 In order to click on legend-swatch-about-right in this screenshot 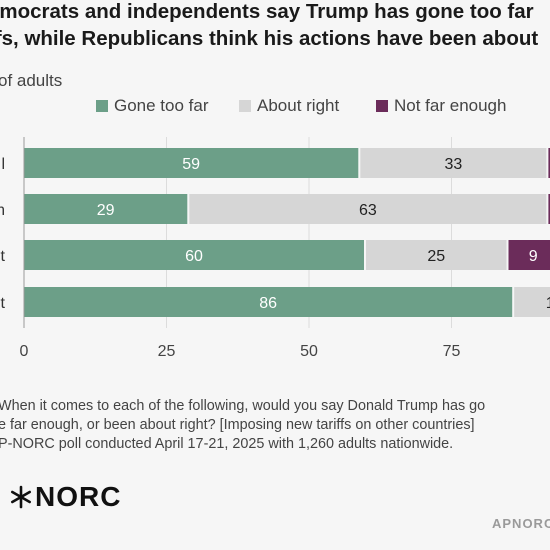, I will do `click(245, 106)`.